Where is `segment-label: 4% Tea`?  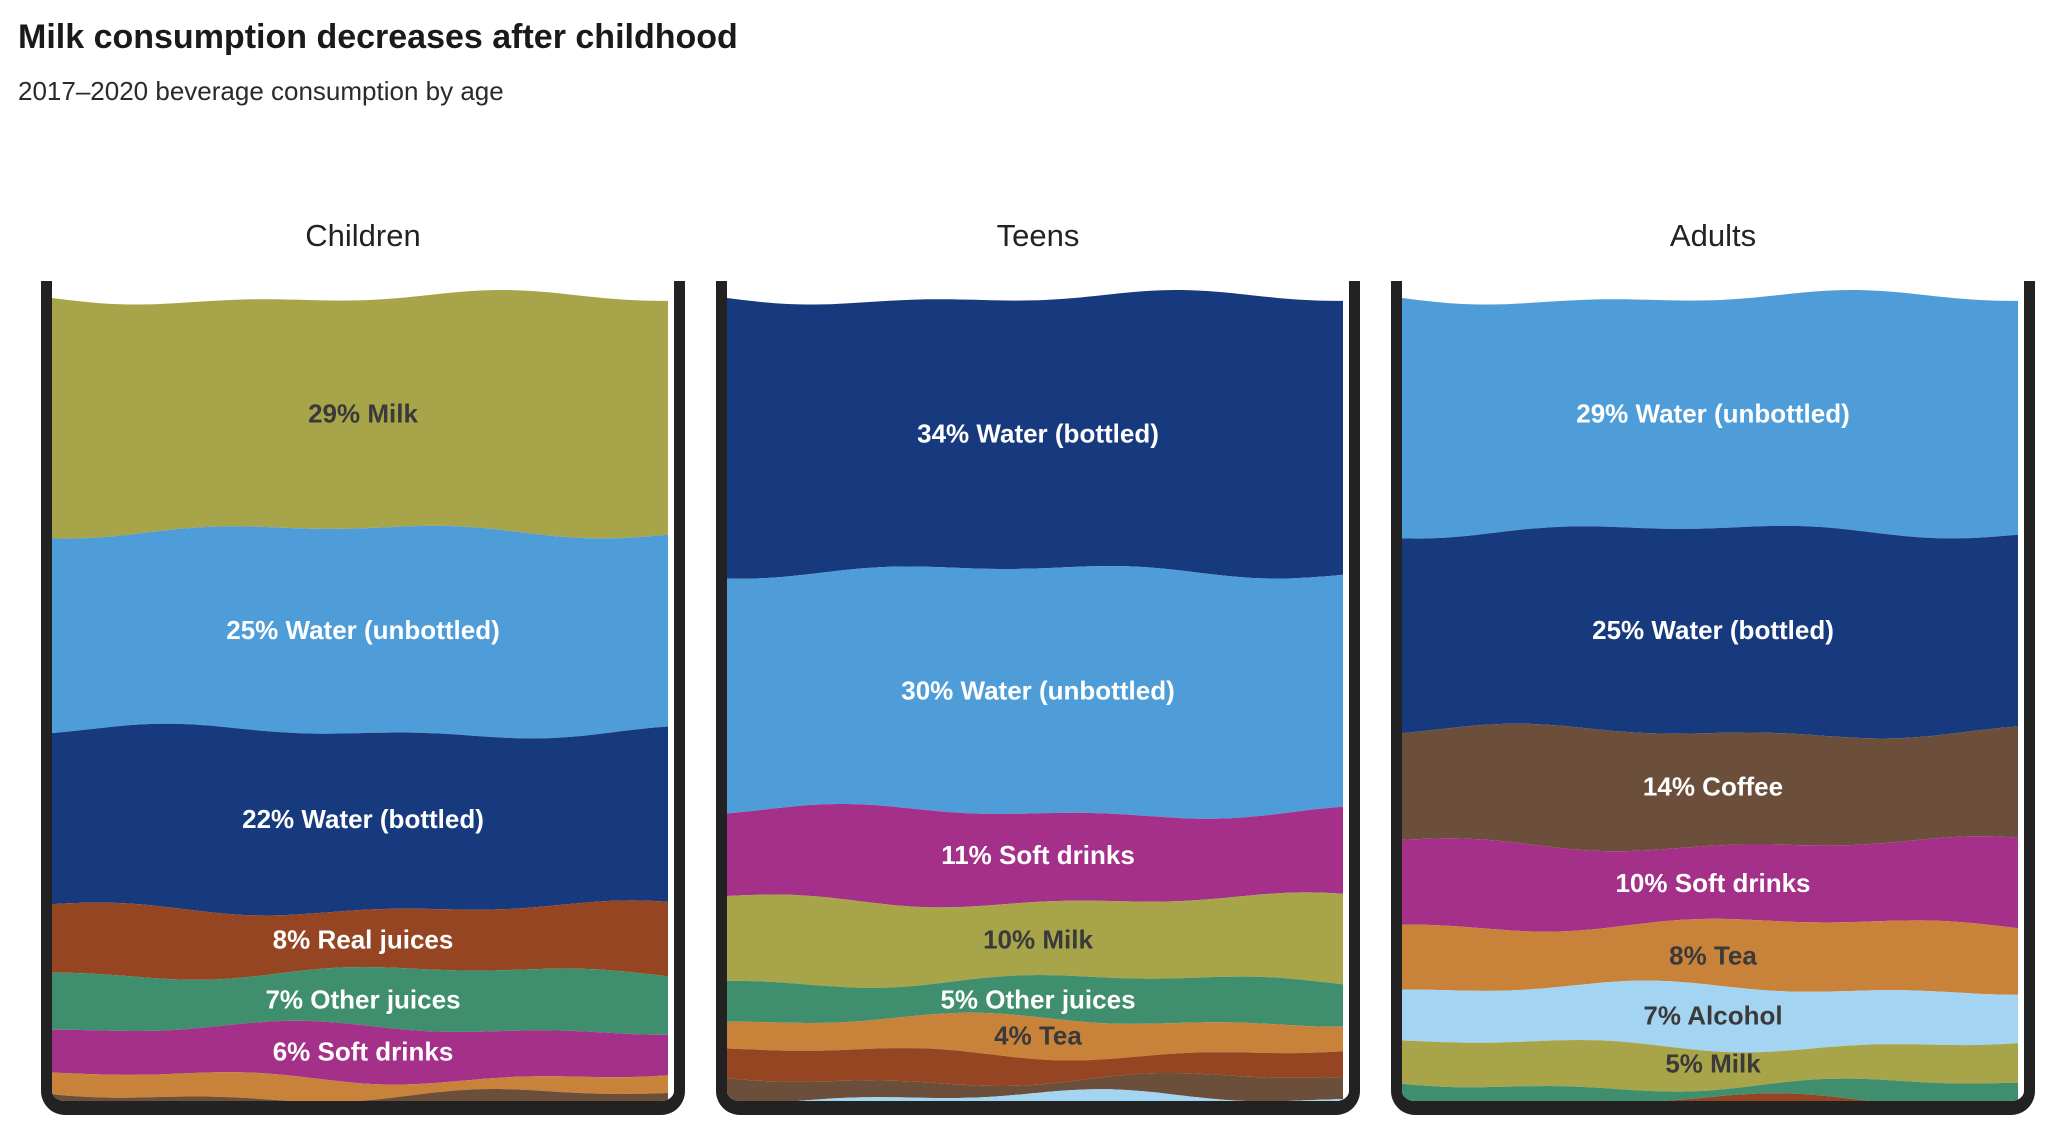
segment-label: 4% Tea is located at coordinates (1038, 1036).